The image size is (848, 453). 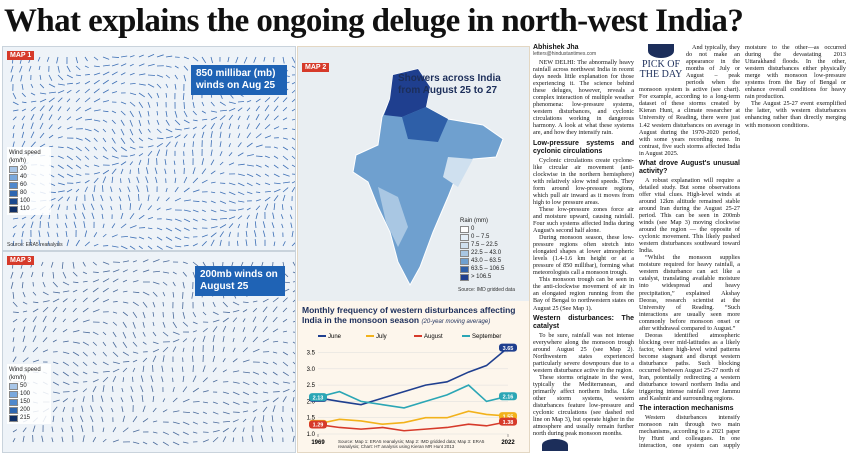 What do you see at coordinates (25, 157) in the screenshot?
I see `legend-title: Wind speed (km/h)` at bounding box center [25, 157].